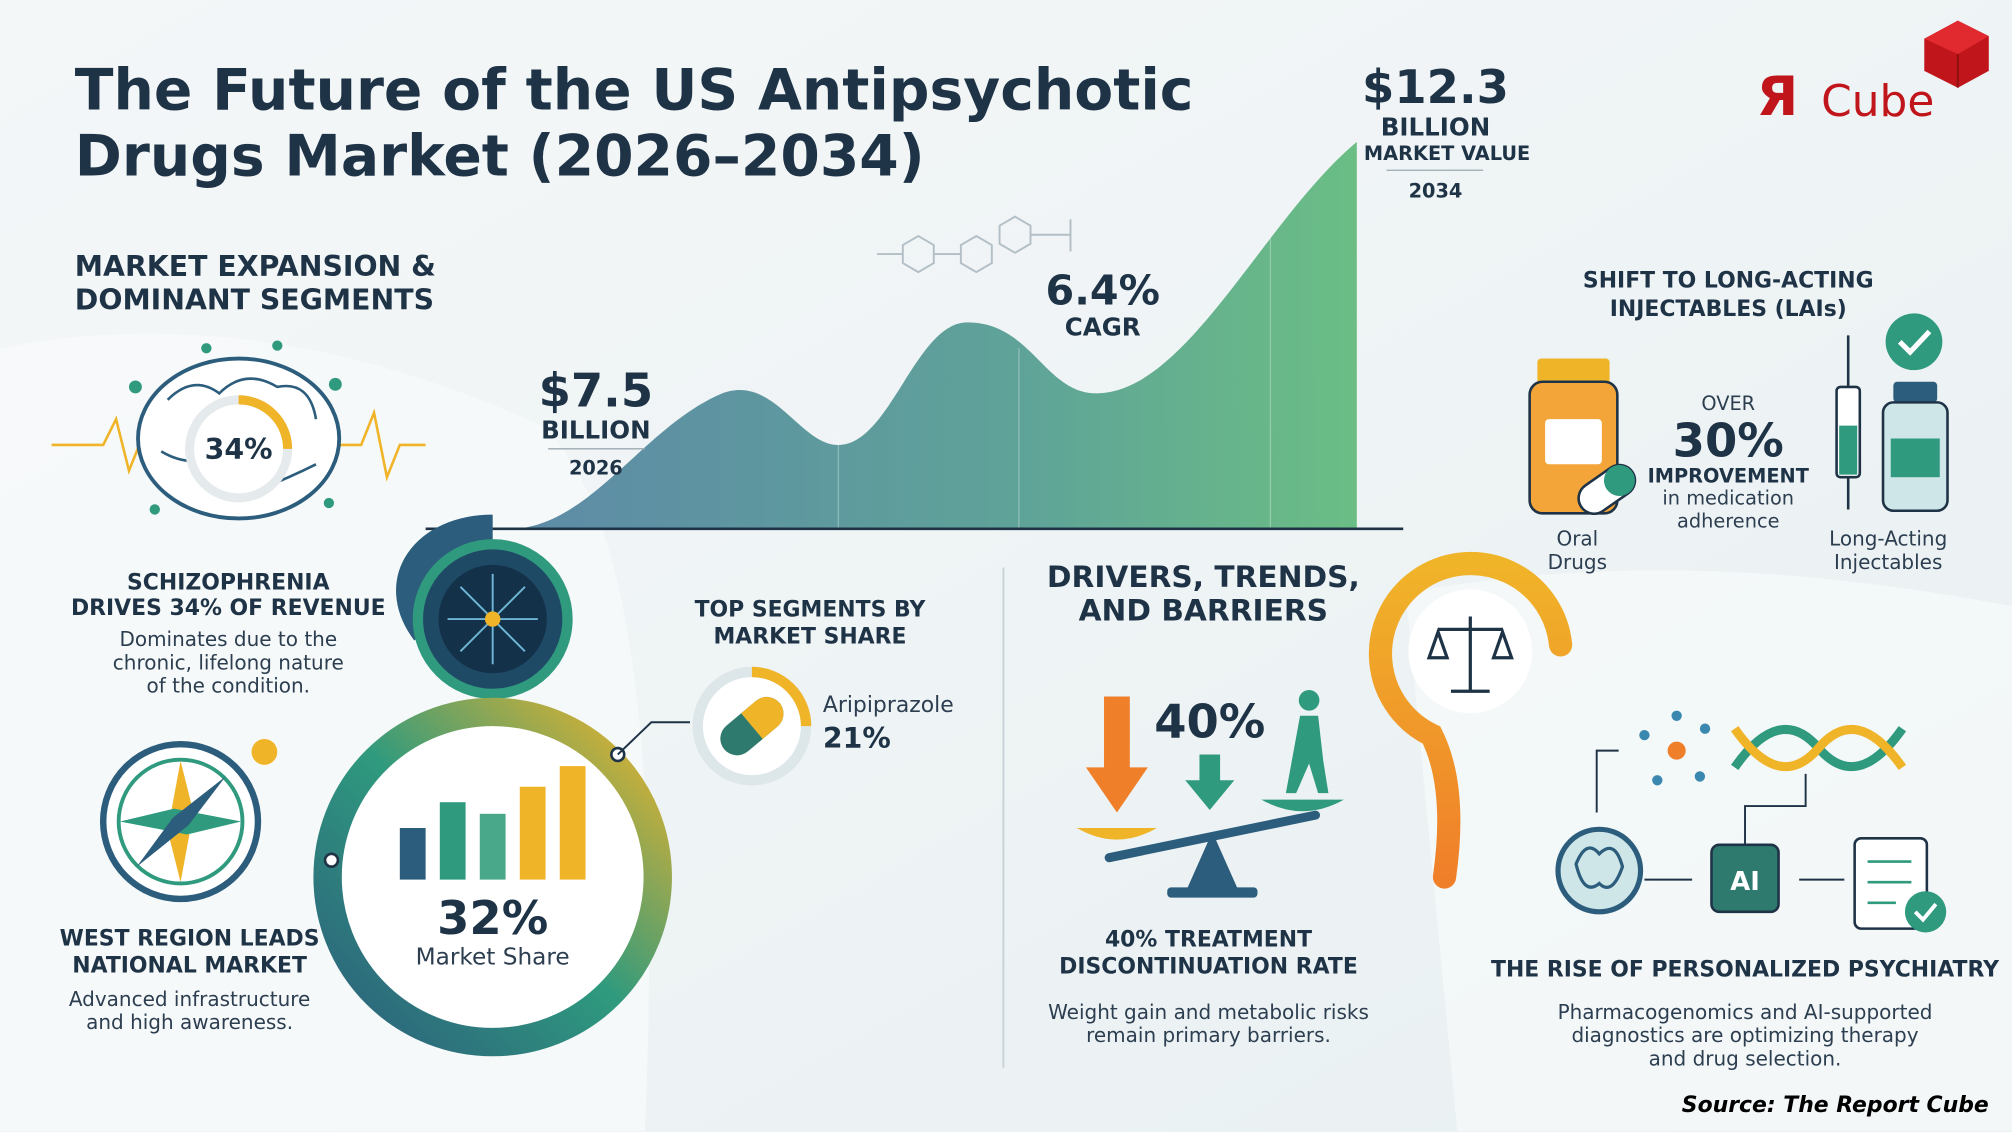 The width and height of the screenshot is (2012, 1132). What do you see at coordinates (781, 696) in the screenshot?
I see `top-segments-shape` at bounding box center [781, 696].